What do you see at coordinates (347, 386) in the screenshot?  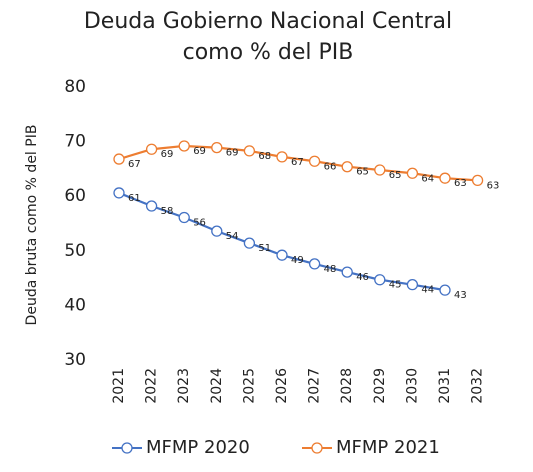 I see `x-tick-label: 2028` at bounding box center [347, 386].